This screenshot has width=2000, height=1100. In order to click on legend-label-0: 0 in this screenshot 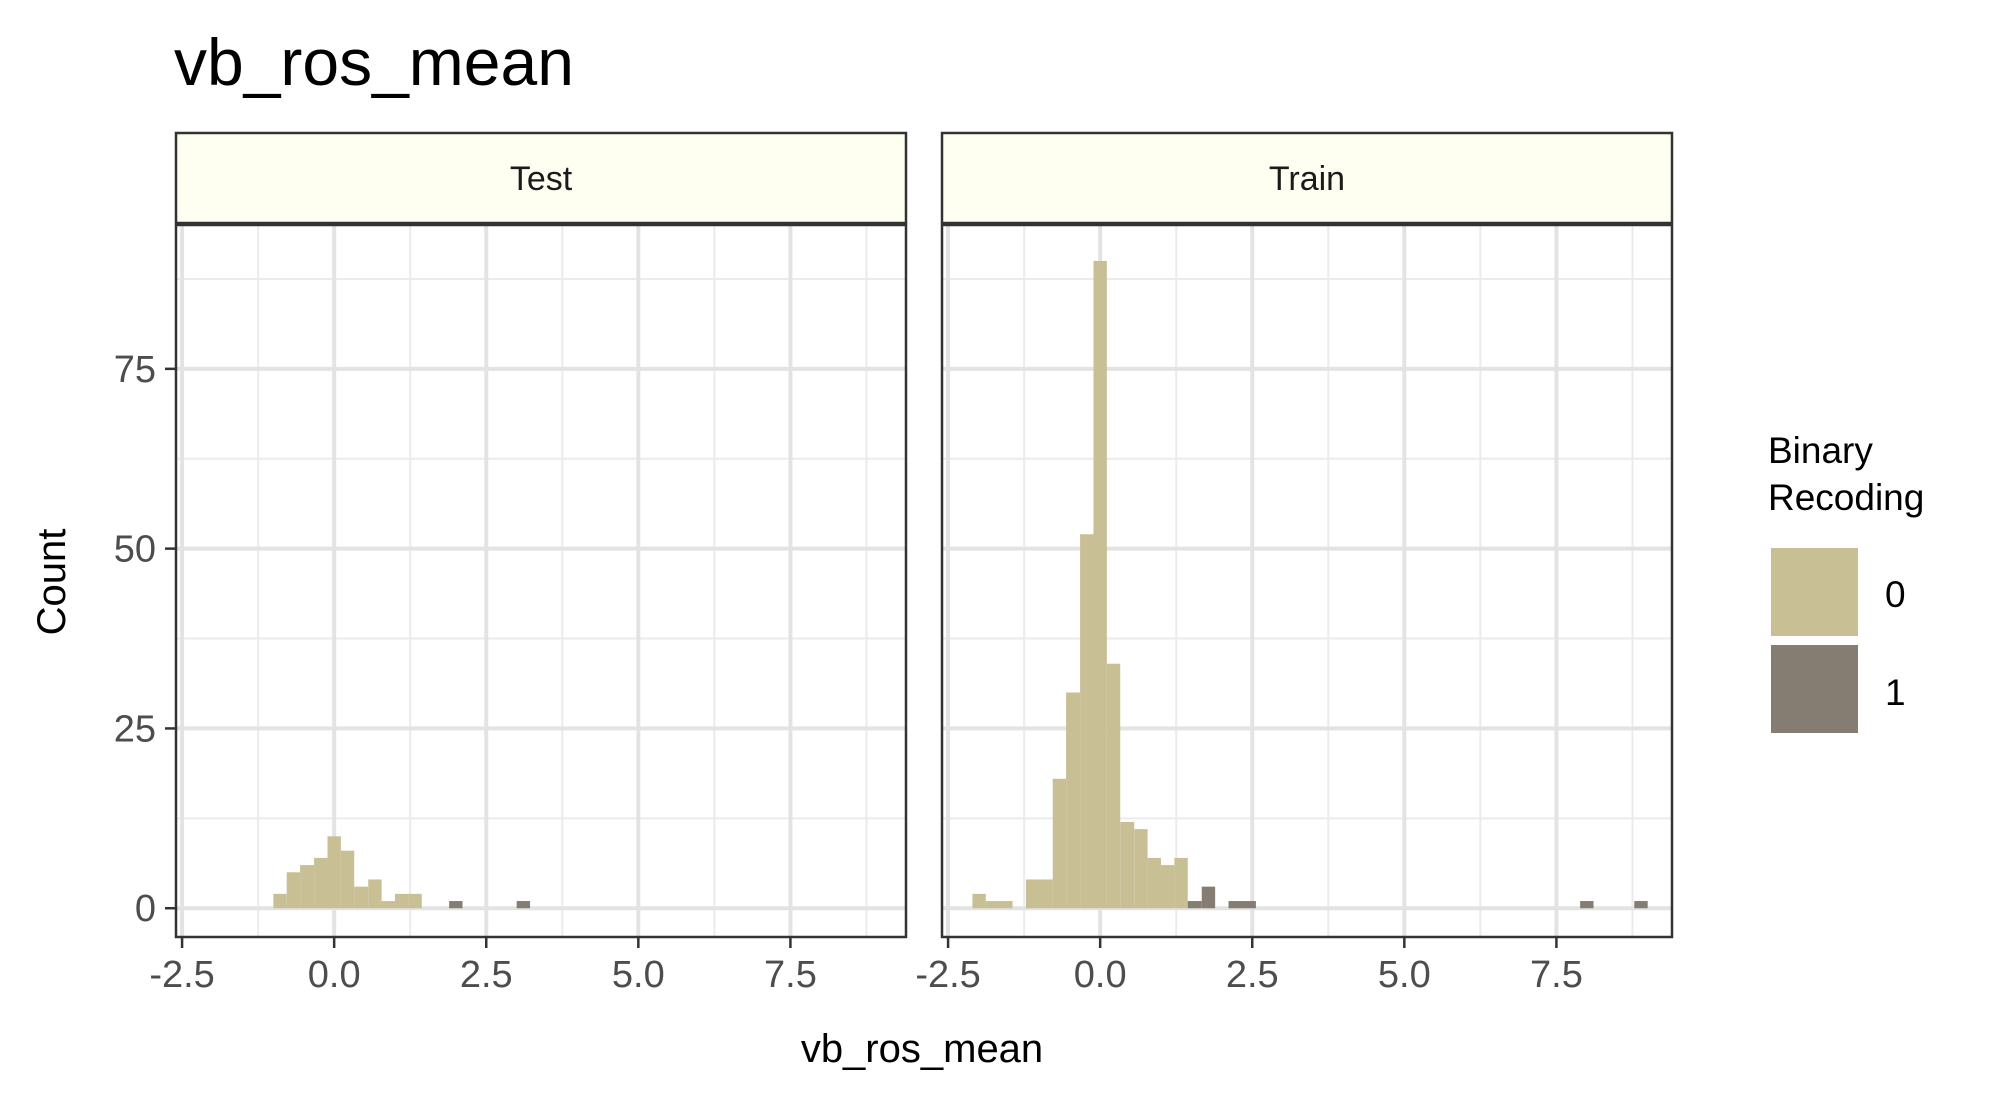, I will do `click(1895, 594)`.